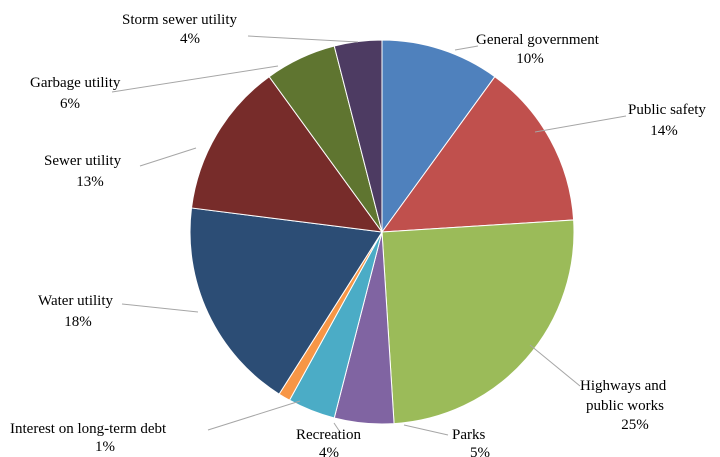  Describe the element at coordinates (664, 131) in the screenshot. I see `slice-value-public-safety: 14%` at that location.